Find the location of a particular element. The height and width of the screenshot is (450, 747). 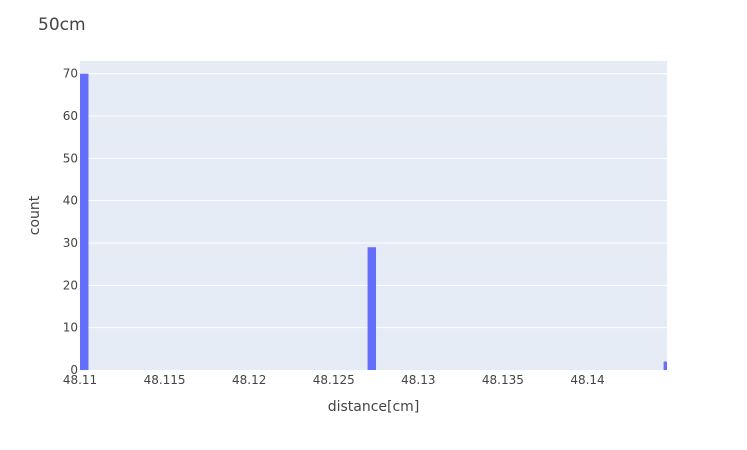

y-tick-label: 10 is located at coordinates (70, 328).